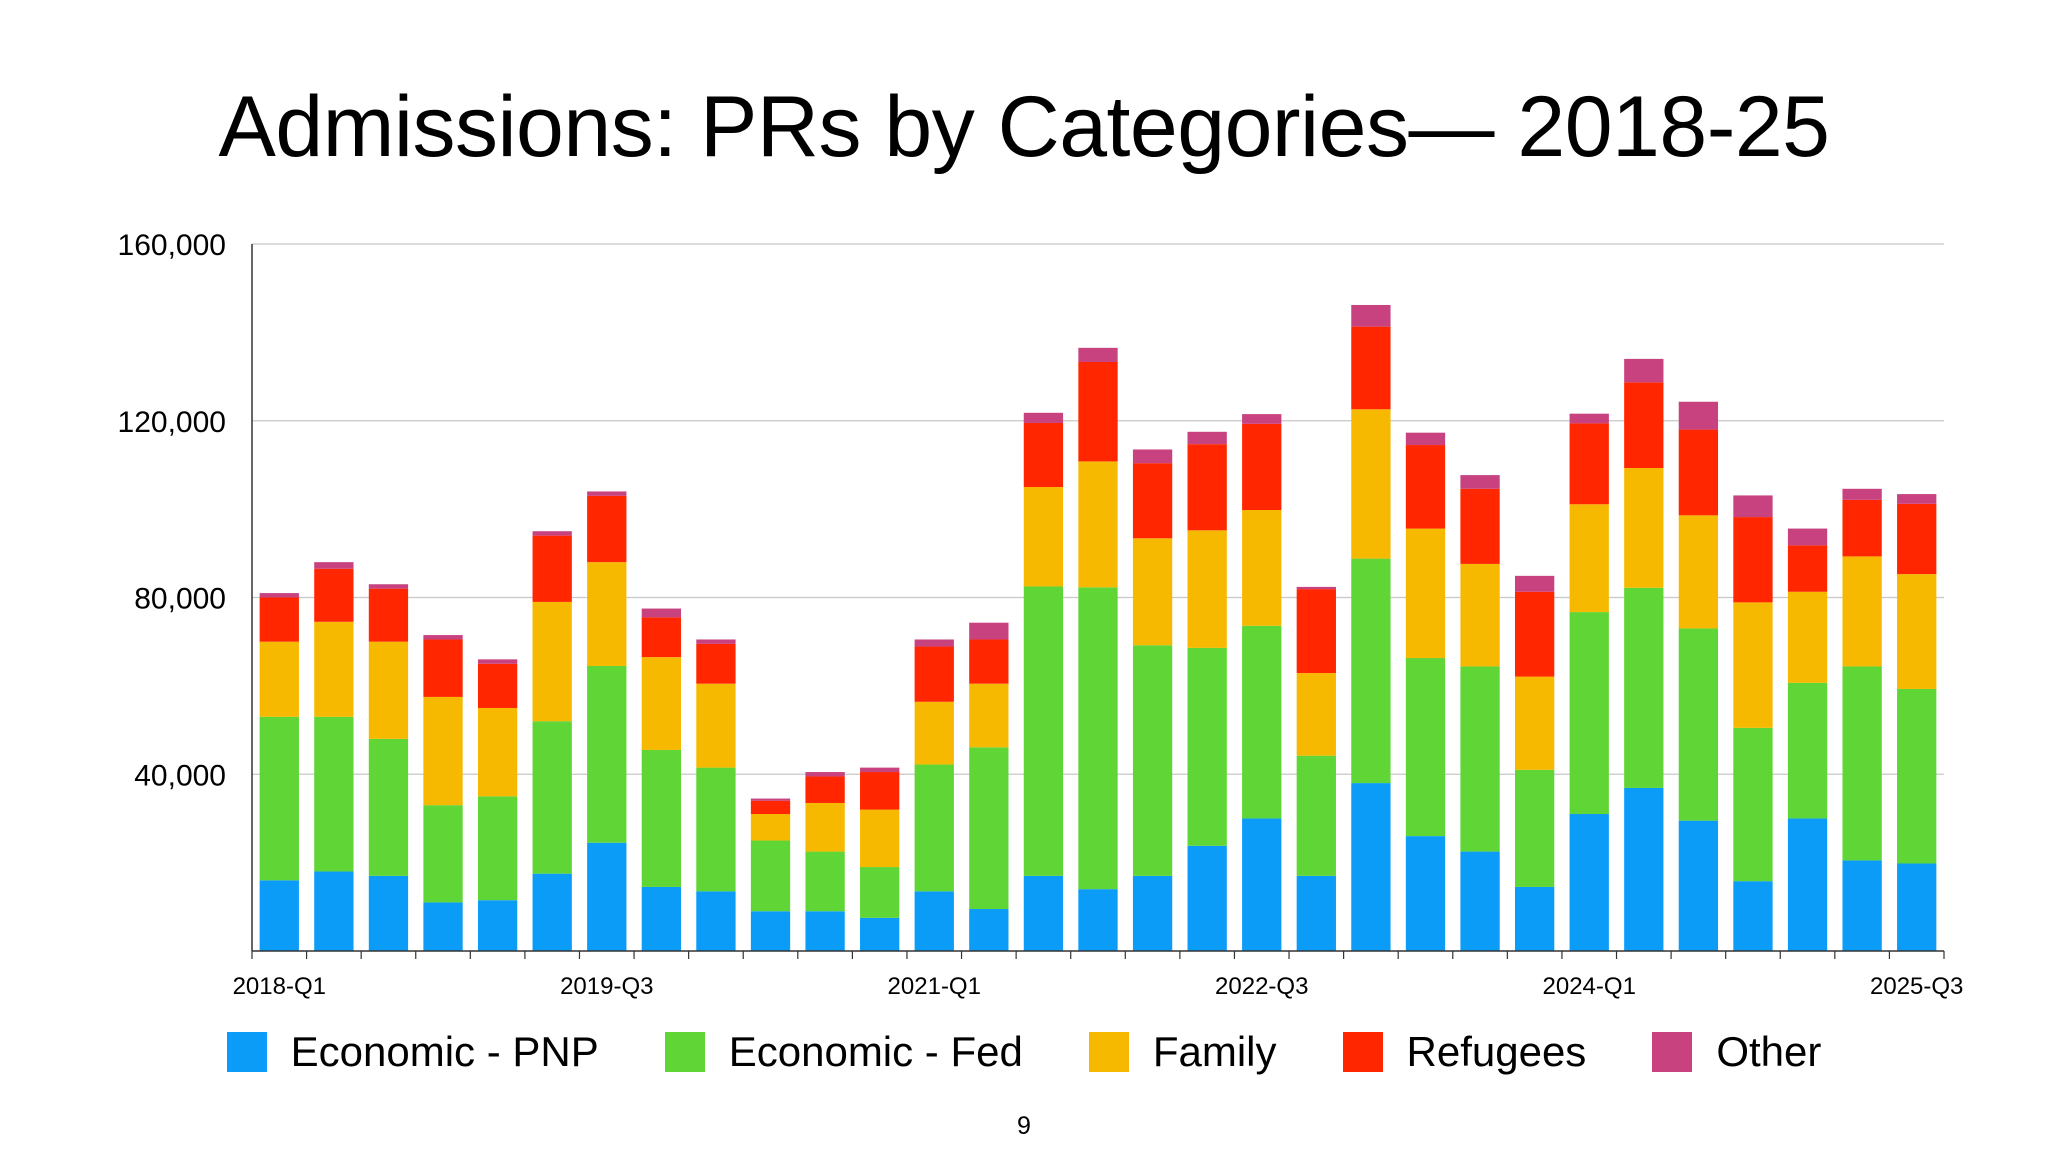 The height and width of the screenshot is (1152, 2048). I want to click on bar-economic-pnp-2025-Q3, so click(1917, 907).